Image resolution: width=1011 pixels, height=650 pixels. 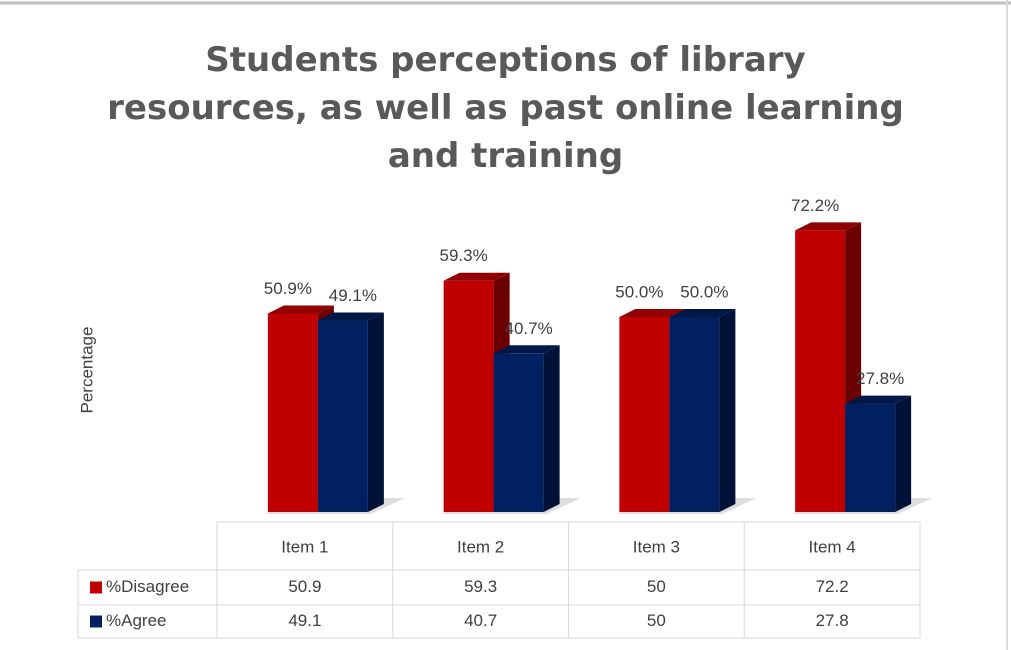 I want to click on table-header: Item 1, so click(x=304, y=546).